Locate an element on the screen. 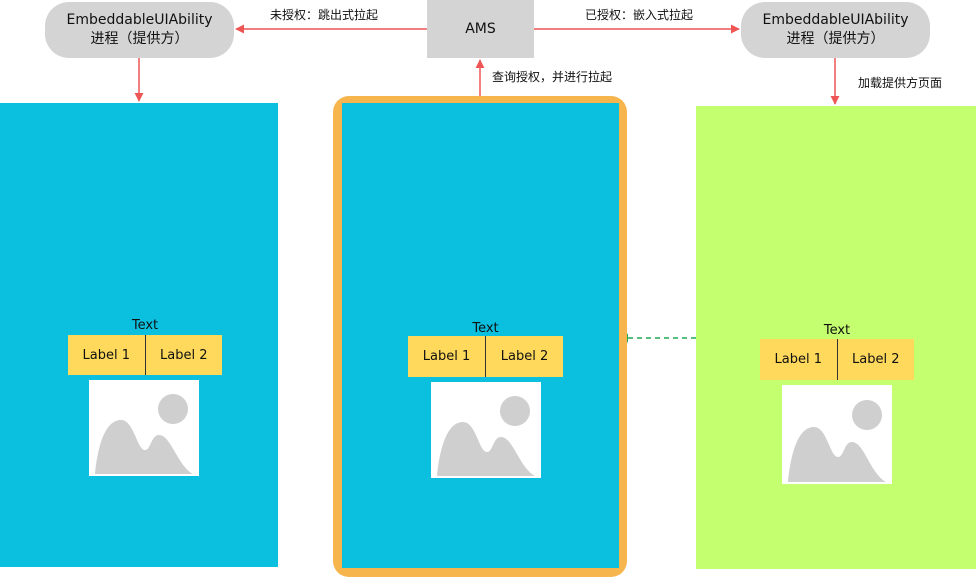 Image resolution: width=976 pixels, height=577 pixels. edge-label-authorized: 已授权：嵌入式拉起 is located at coordinates (639, 15).